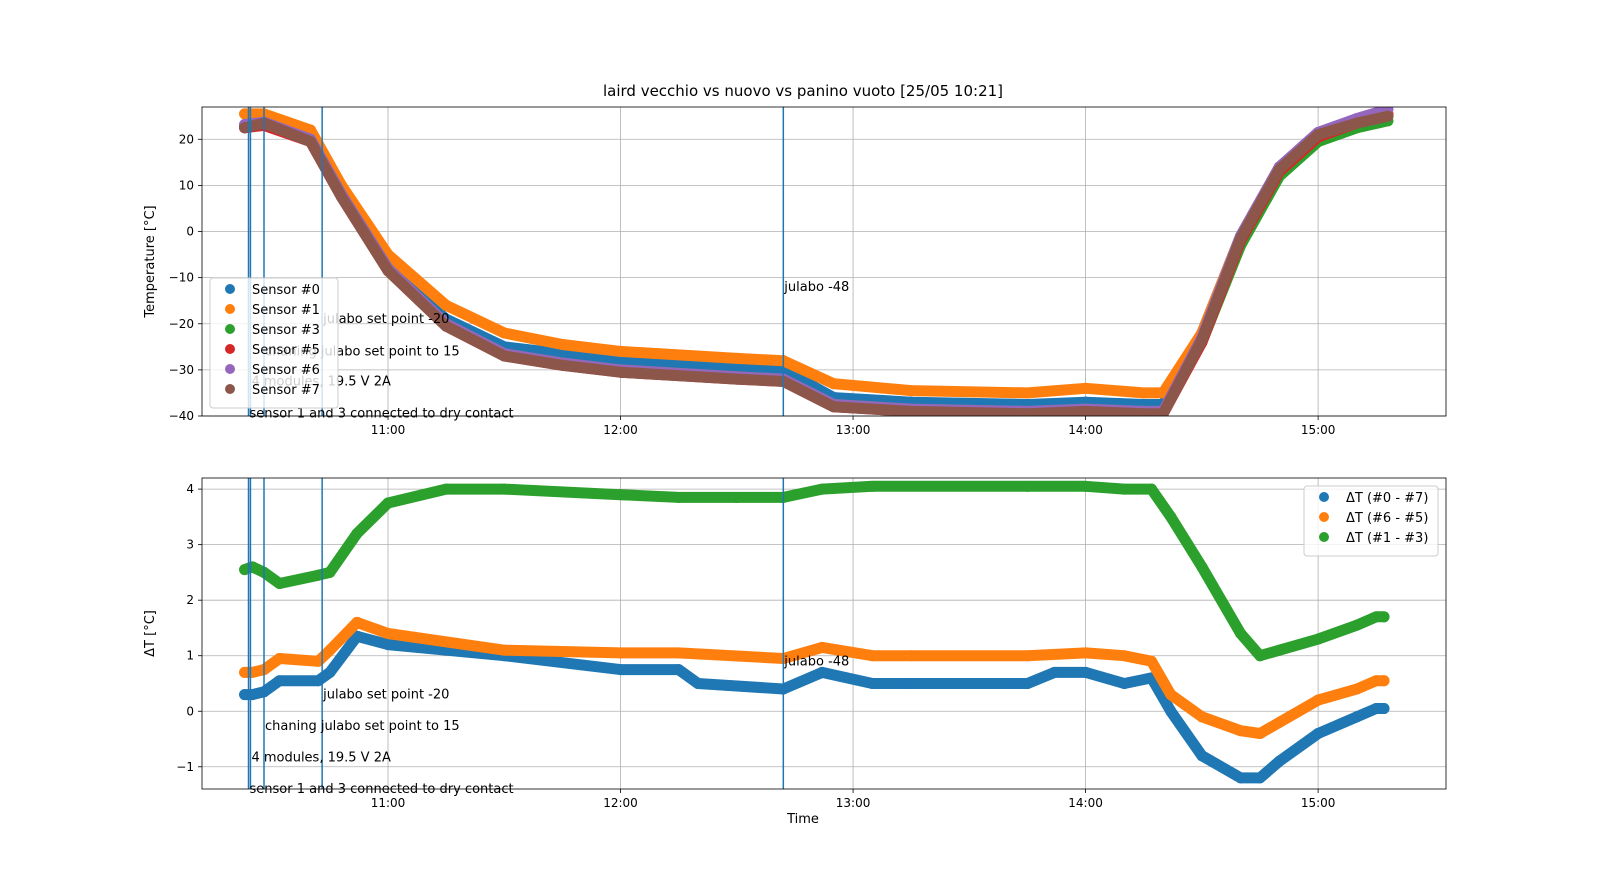  Describe the element at coordinates (185, 767) in the screenshot. I see `y-tick-label: −1` at that location.